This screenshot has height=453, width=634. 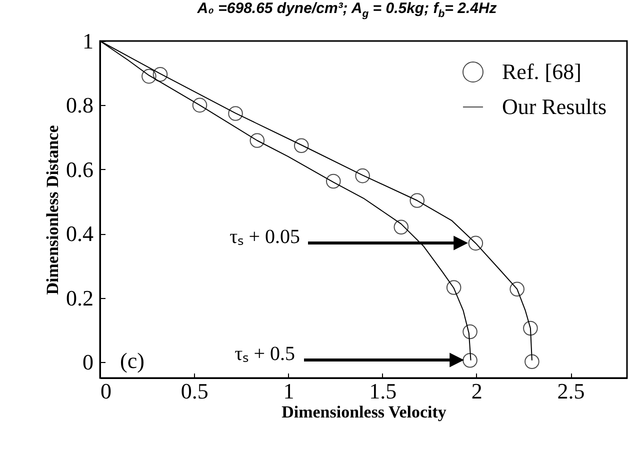 I want to click on annotation: τₛ + 0.5, so click(x=264, y=354).